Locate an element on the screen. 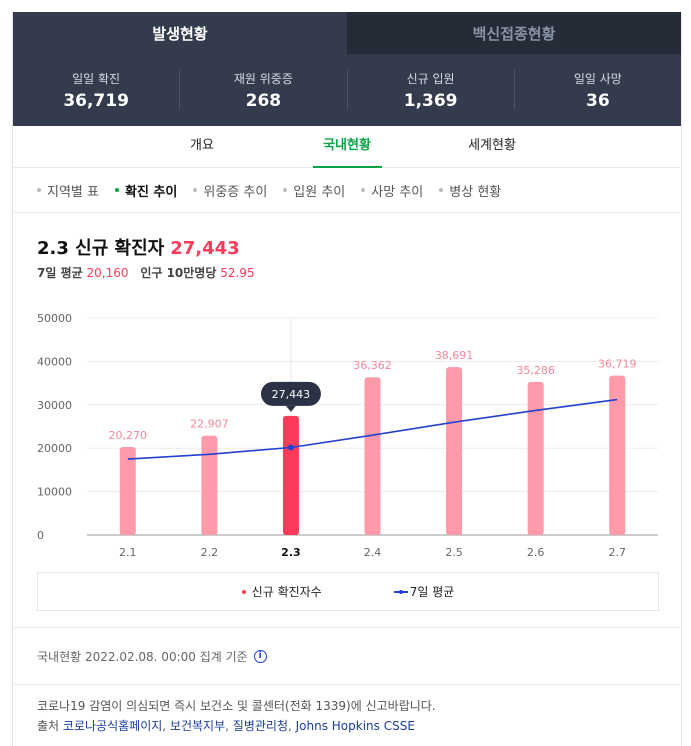 The width and height of the screenshot is (691, 746). chart-title-value: 27,443 is located at coordinates (205, 248).